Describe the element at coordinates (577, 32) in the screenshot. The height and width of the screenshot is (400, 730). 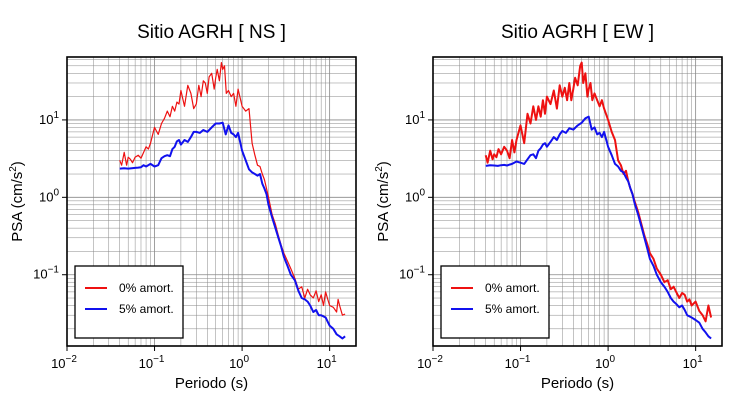
I see `chart-title: Sitio AGRH [ EW ]` at that location.